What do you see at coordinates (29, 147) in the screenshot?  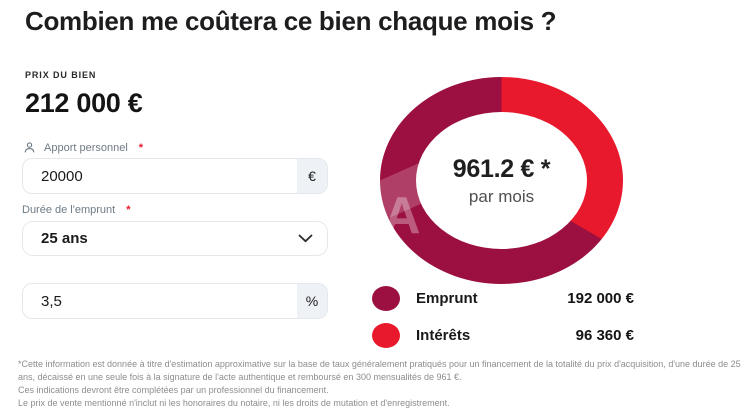 I see `person-icon` at bounding box center [29, 147].